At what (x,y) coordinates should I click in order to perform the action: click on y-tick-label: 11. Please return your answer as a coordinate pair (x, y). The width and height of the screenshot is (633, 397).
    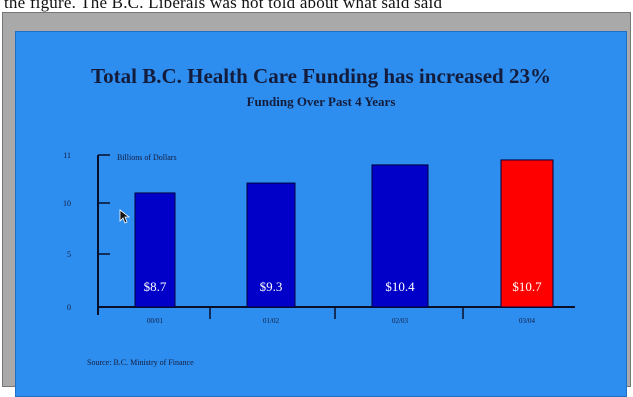
    Looking at the image, I should click on (67, 155).